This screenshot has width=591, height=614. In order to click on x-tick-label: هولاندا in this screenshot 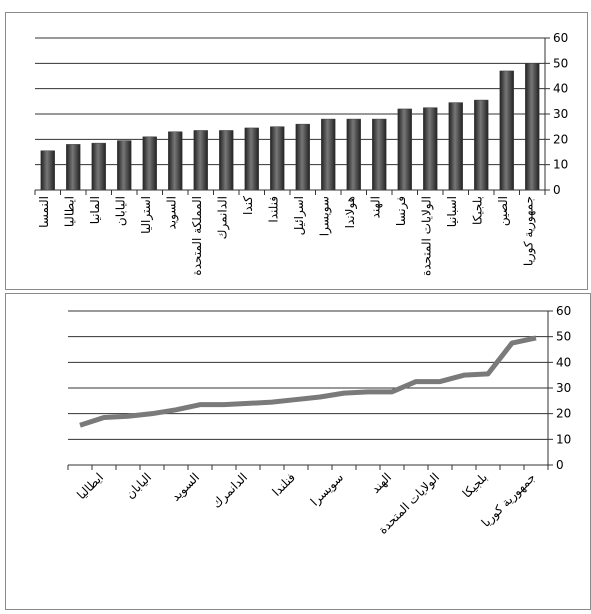, I will do `click(350, 212)`.